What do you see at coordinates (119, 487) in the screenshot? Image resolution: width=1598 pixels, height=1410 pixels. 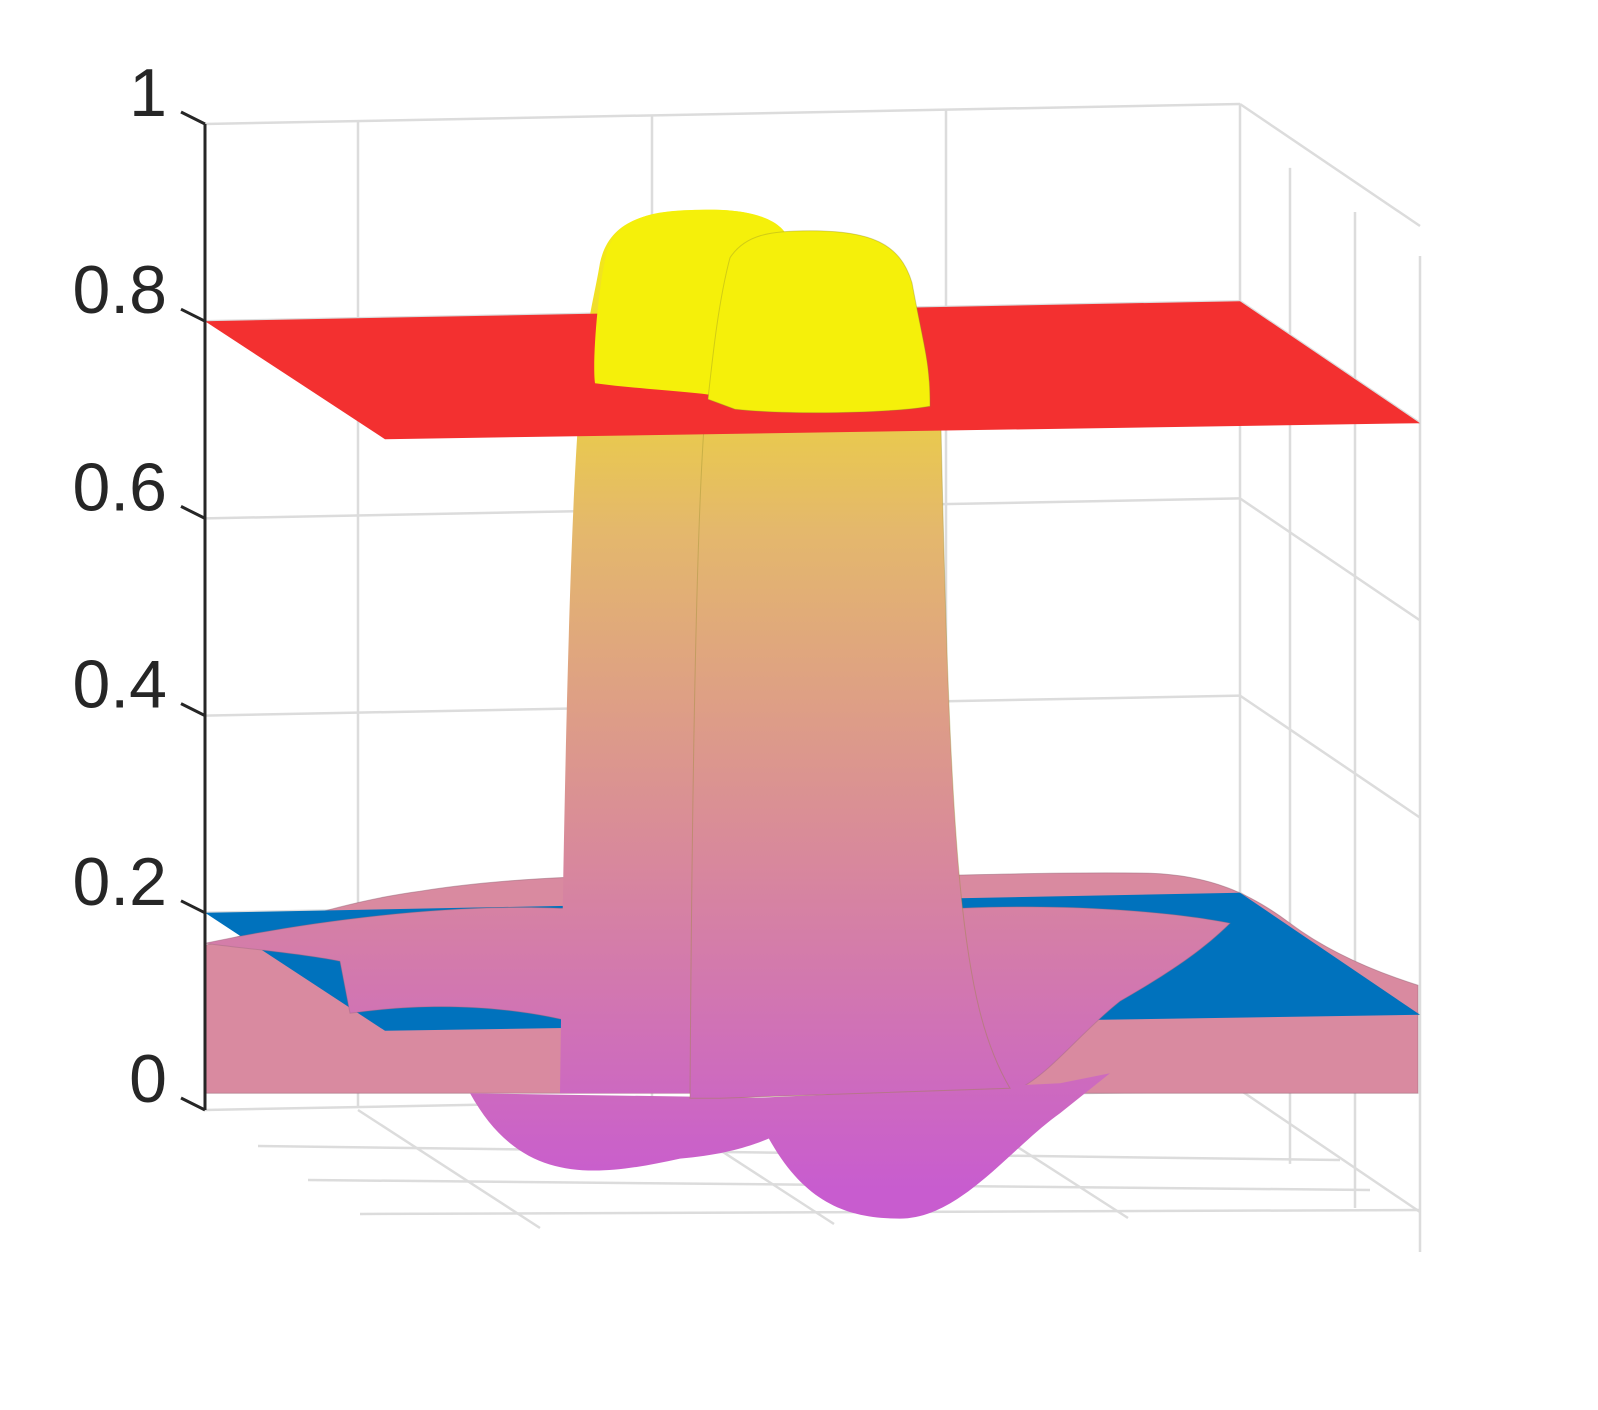 I see `z-tick-label: 0.6` at bounding box center [119, 487].